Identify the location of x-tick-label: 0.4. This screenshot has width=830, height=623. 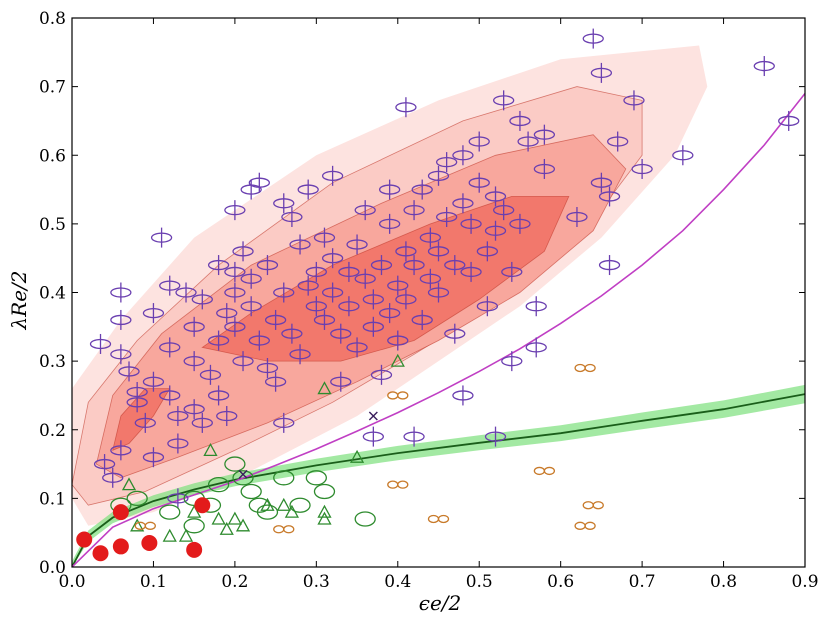
(397, 582).